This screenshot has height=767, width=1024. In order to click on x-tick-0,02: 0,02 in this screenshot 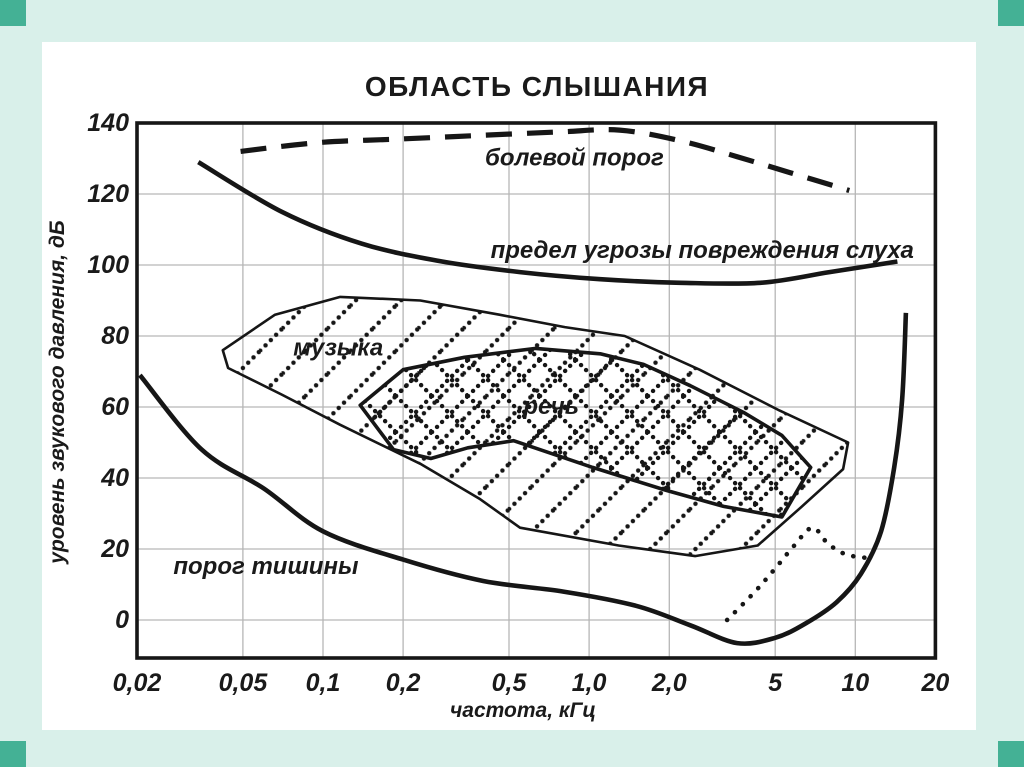, I will do `click(137, 683)`.